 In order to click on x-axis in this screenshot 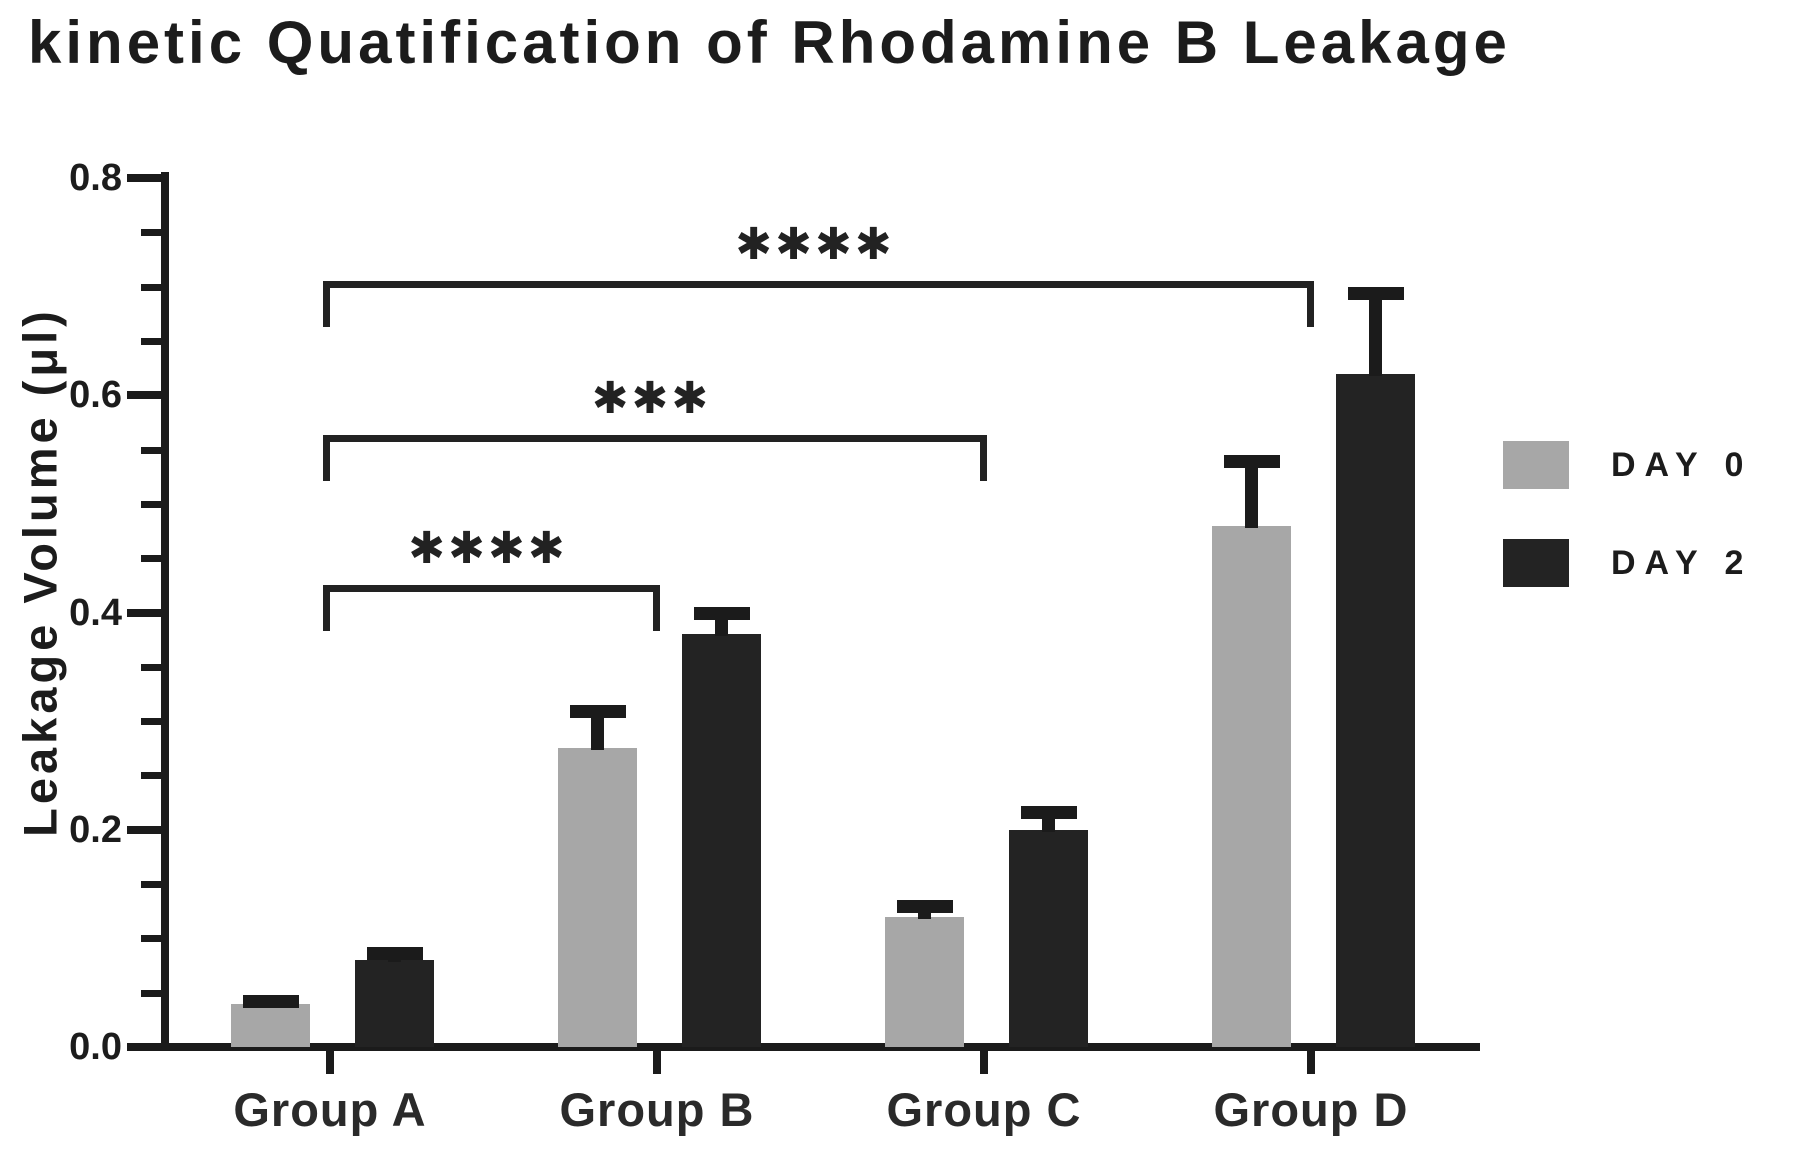, I will do `click(820, 1047)`.